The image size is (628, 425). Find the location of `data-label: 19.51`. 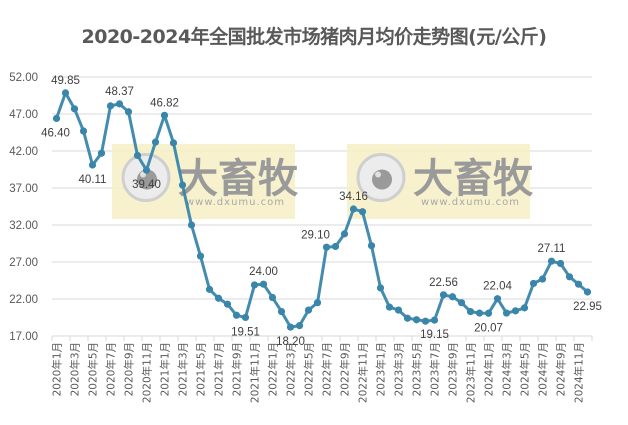

data-label: 19.51 is located at coordinates (245, 332).